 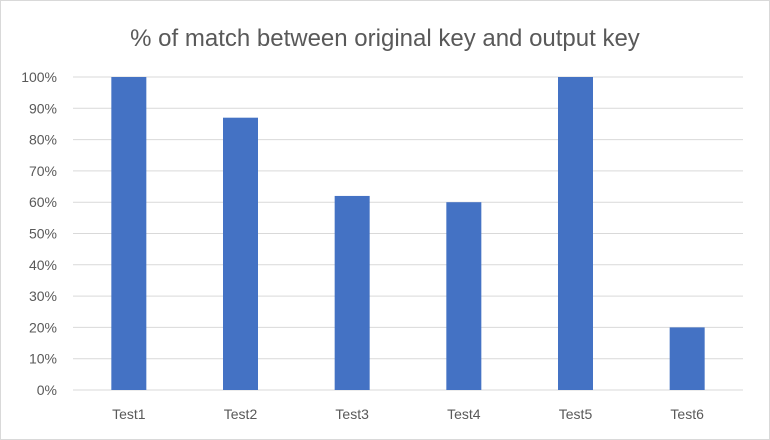 I want to click on x-tick-label: Test4, so click(x=464, y=414).